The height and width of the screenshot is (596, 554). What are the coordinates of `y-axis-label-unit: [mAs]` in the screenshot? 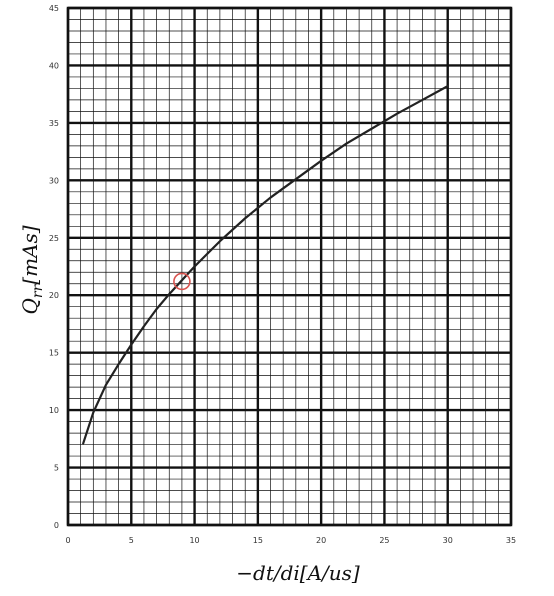 It's located at (30, 254).